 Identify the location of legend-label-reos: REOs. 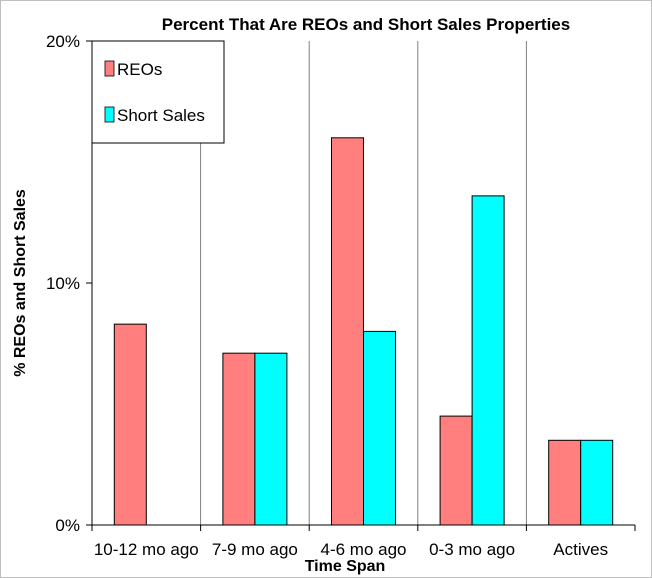
(139, 69).